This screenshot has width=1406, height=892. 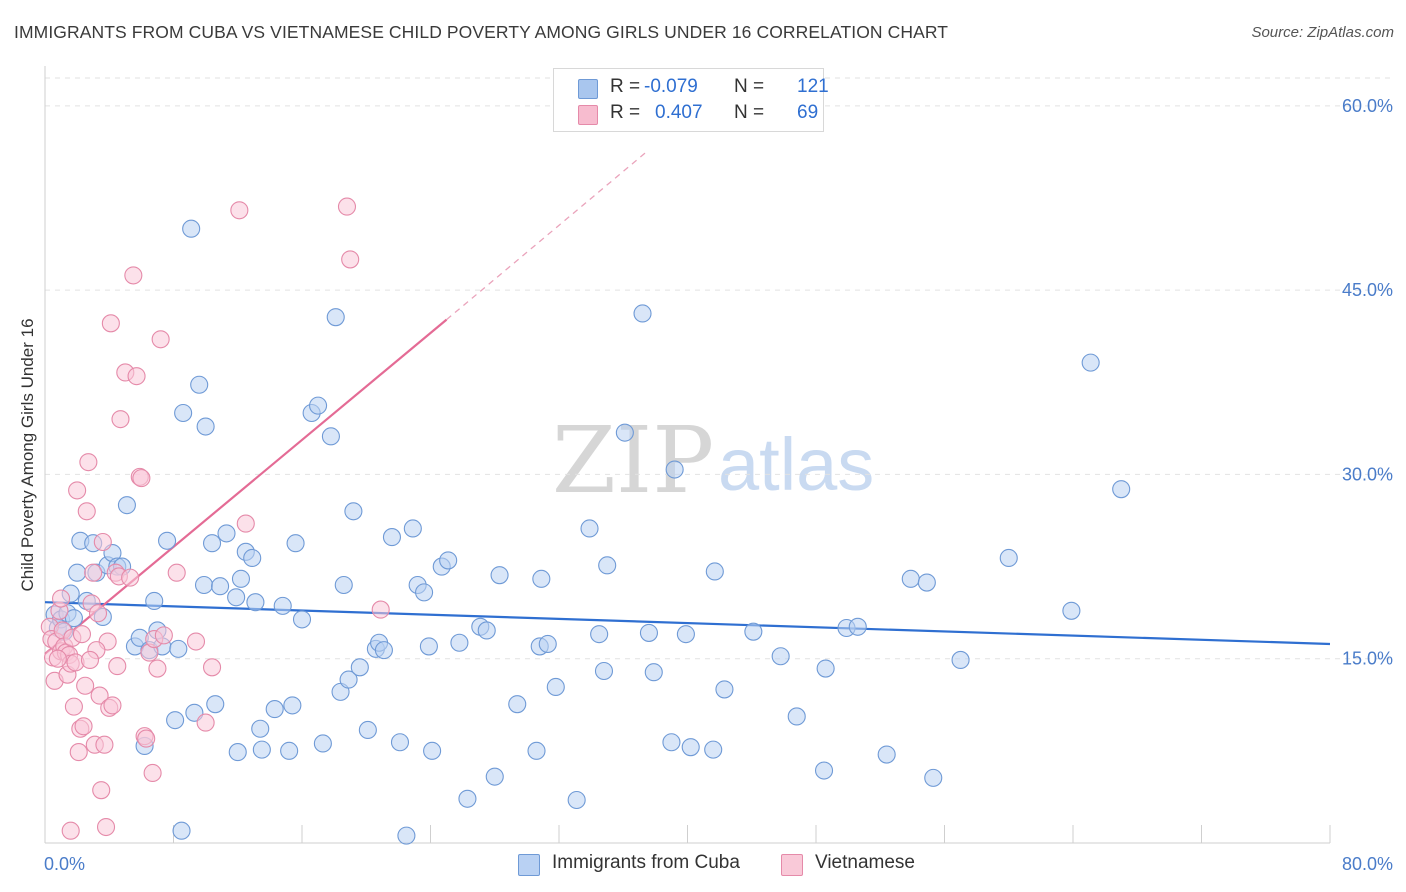 What do you see at coordinates (633, 460) in the screenshot?
I see `watermark-zip: ZIP` at bounding box center [633, 460].